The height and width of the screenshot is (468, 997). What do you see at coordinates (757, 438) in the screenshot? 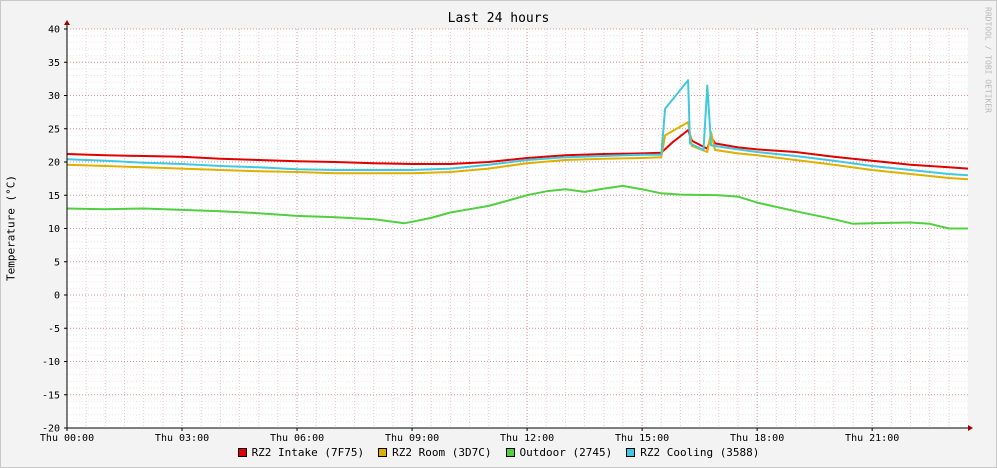
I see `x-tick-label: Thu 18:00` at bounding box center [757, 438].